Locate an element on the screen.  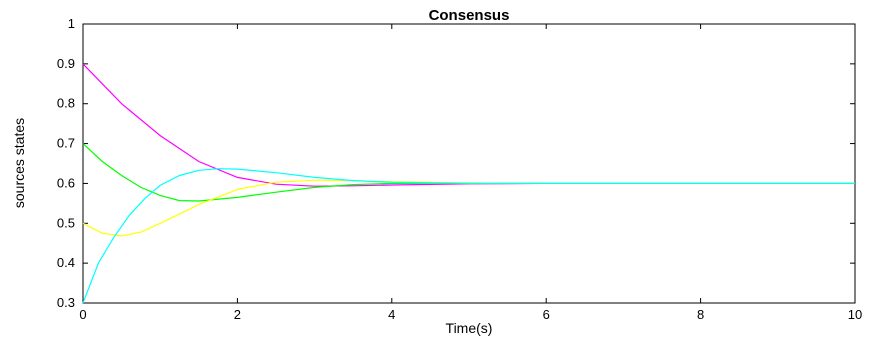
y-tick-label: 0.4 is located at coordinates (66, 262).